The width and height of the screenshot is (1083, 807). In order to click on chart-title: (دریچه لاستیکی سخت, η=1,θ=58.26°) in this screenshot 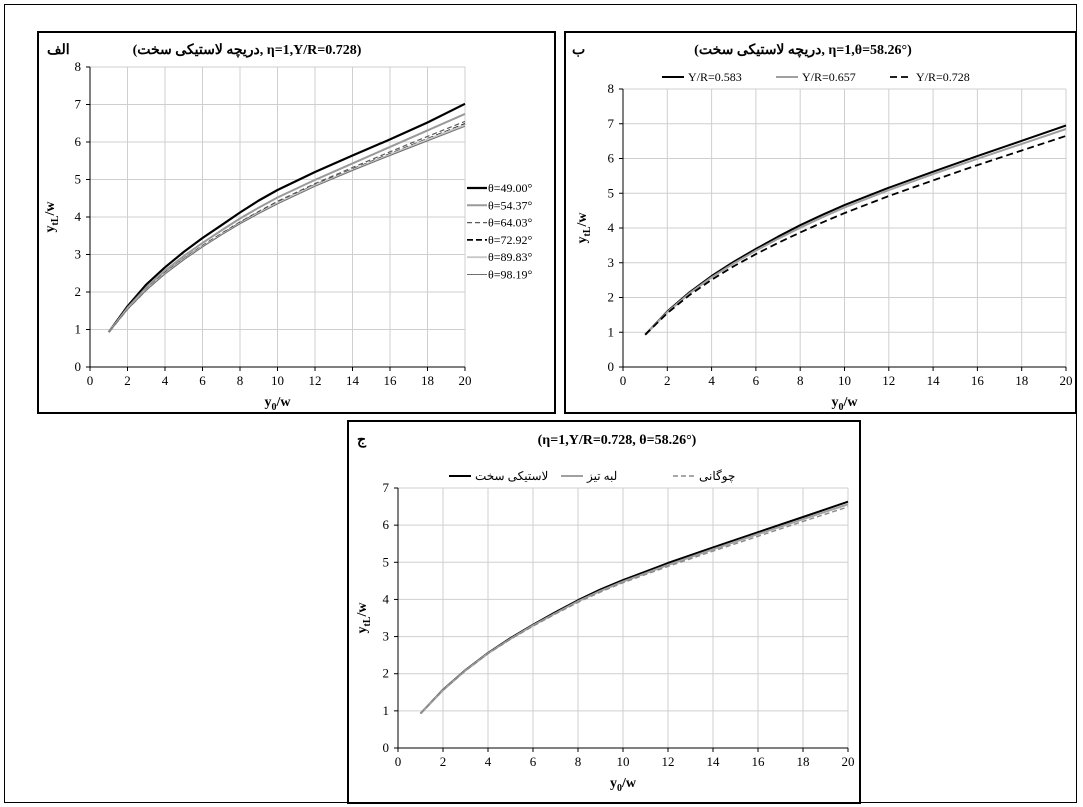, I will do `click(803, 50)`.